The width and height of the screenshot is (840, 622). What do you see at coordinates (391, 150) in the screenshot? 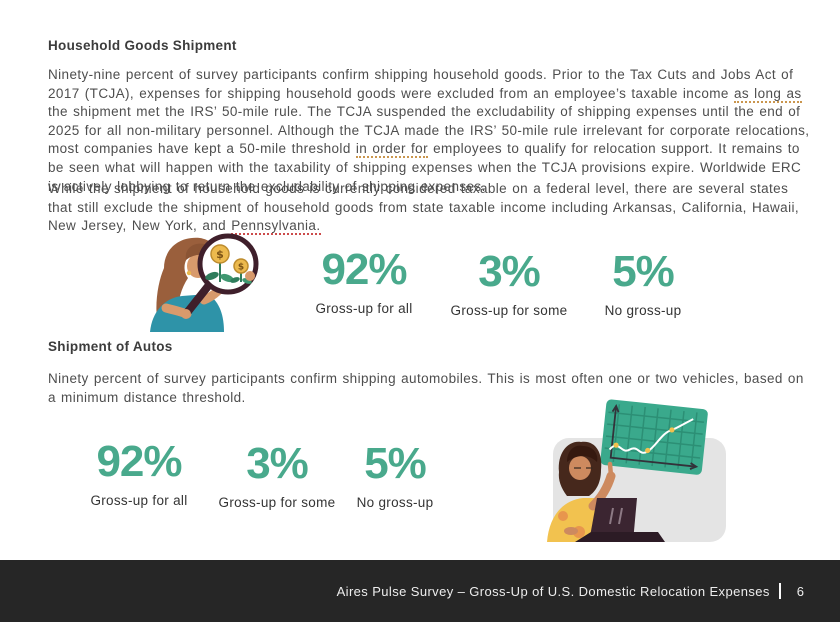
I see `grammar-underlined-phrase: in order for` at bounding box center [391, 150].